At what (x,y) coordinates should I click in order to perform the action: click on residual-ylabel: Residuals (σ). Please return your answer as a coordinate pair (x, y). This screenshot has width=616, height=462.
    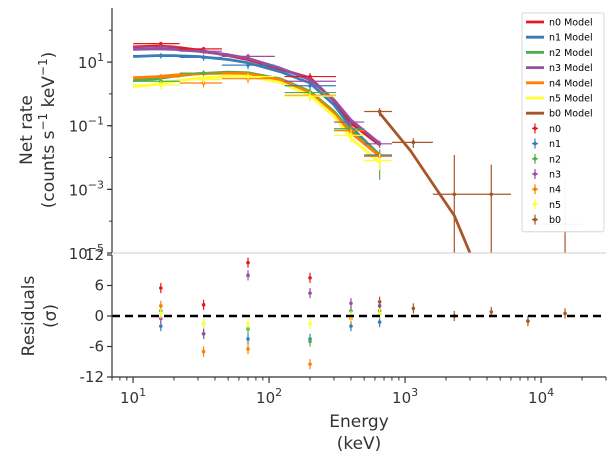
    Looking at the image, I should click on (40, 316).